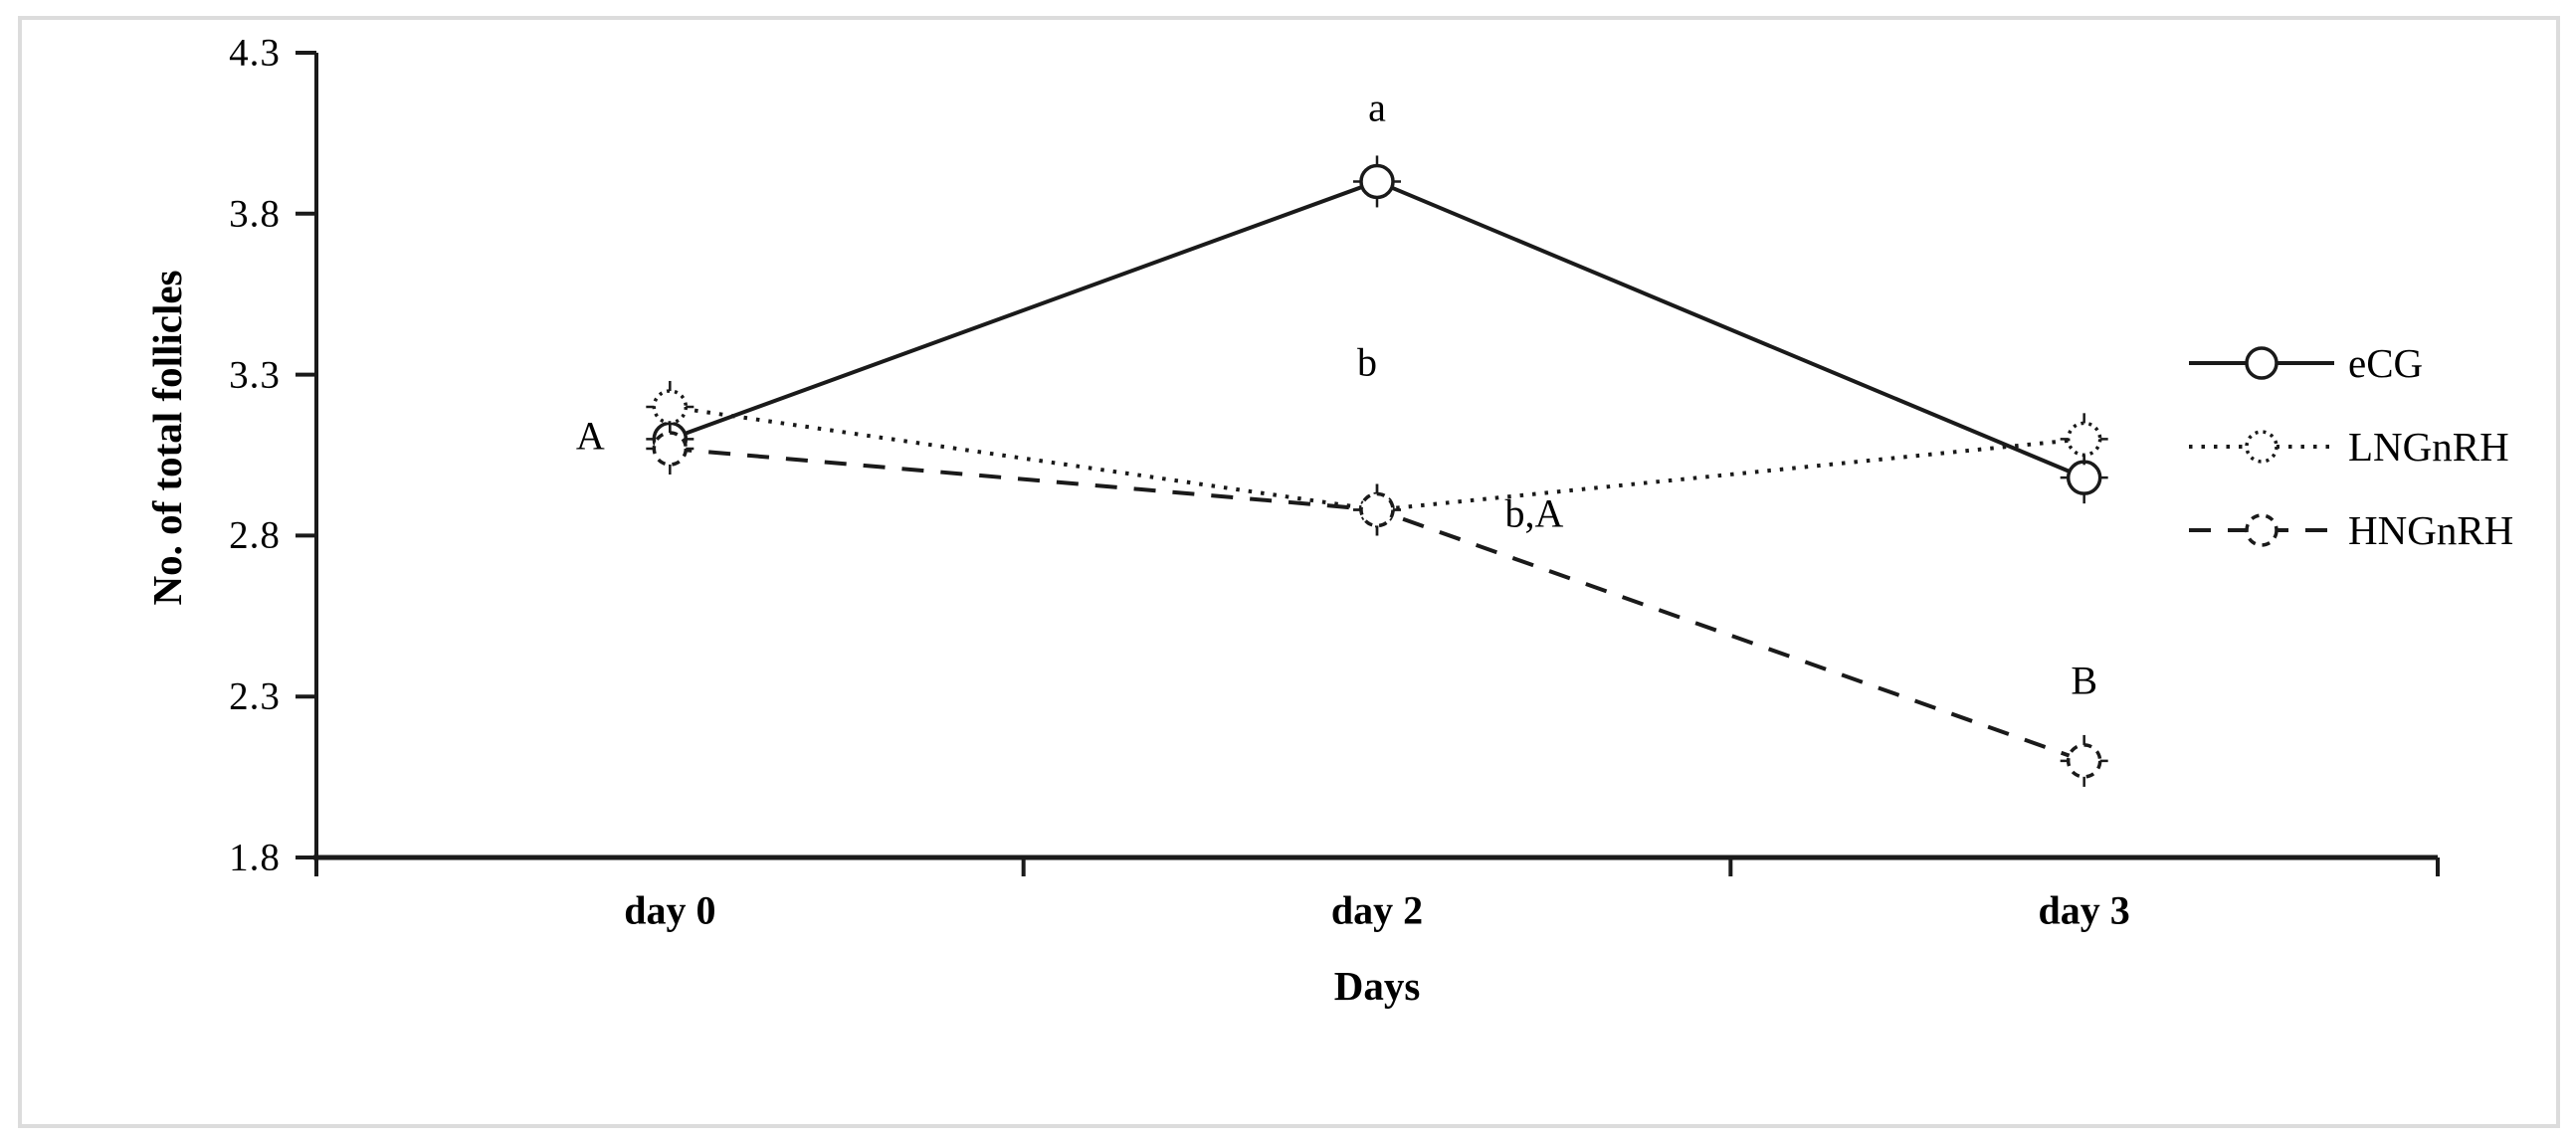  What do you see at coordinates (2428, 447) in the screenshot?
I see `legend-label: LNGnRH` at bounding box center [2428, 447].